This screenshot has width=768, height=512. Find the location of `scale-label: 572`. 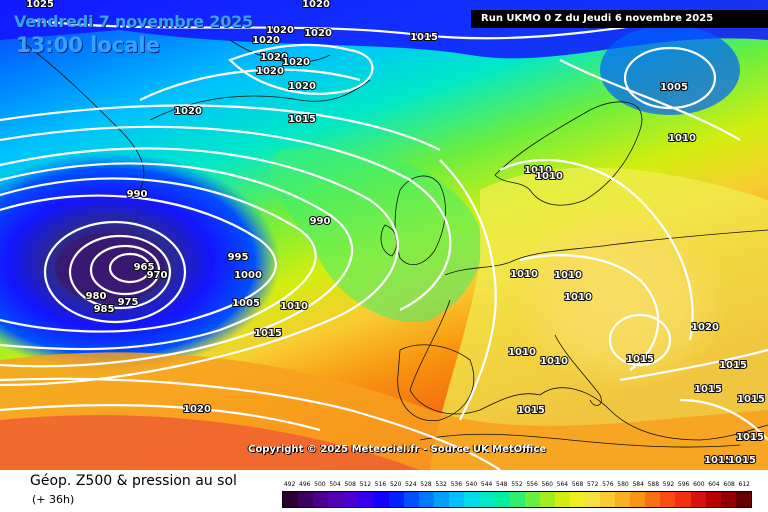

scale-label: 572 is located at coordinates (592, 484).